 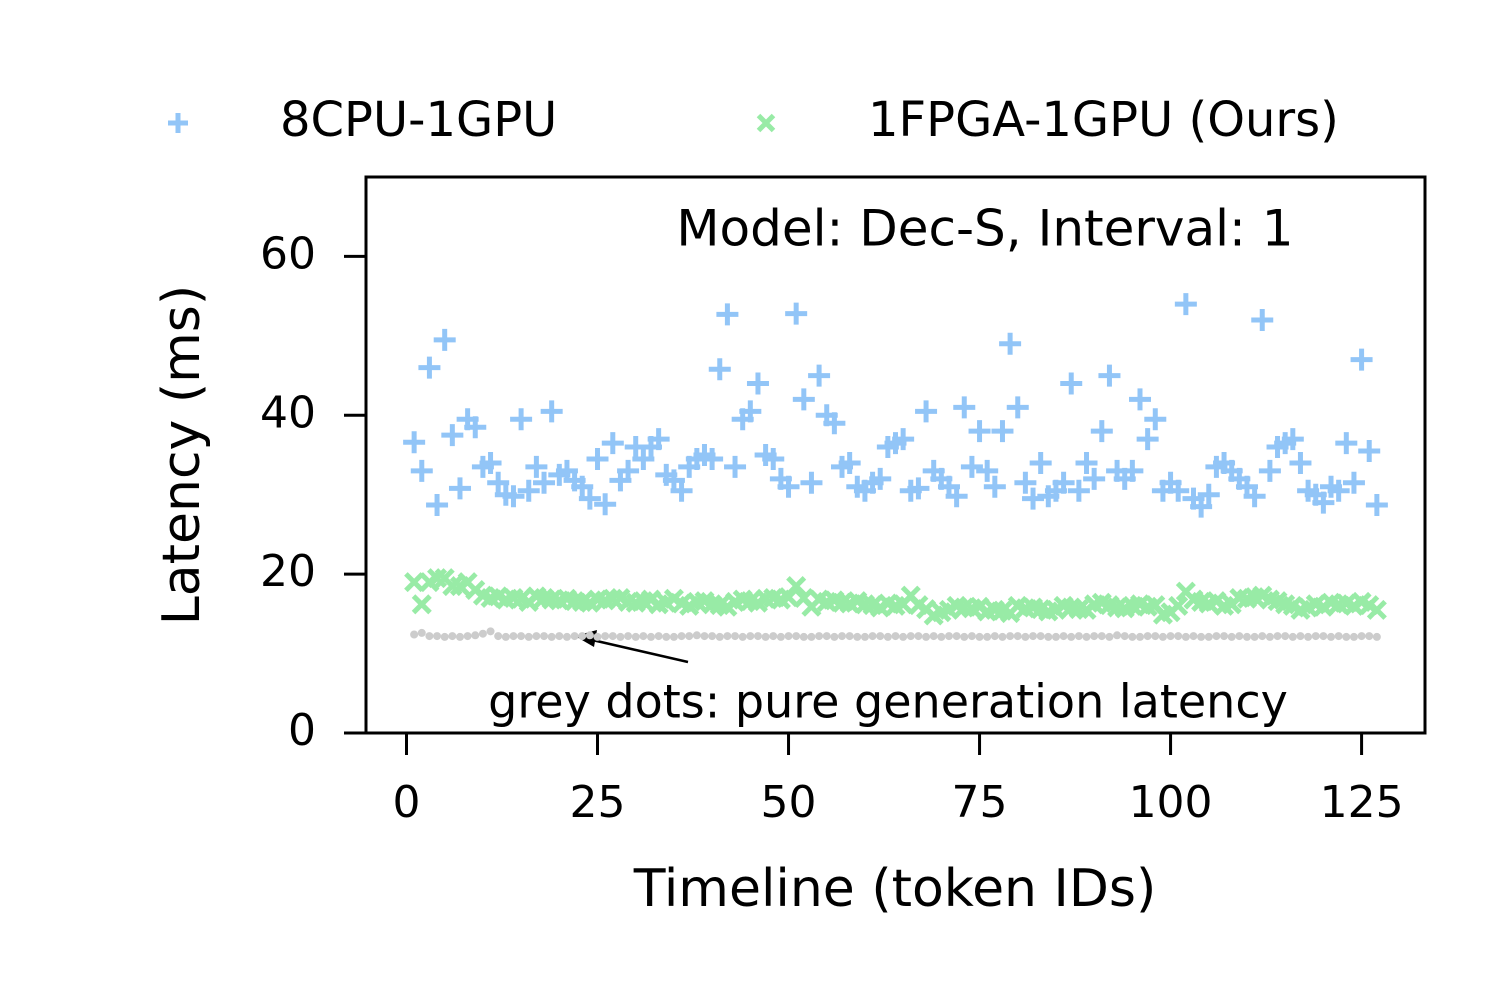 I want to click on x-axis-label: Timeline (token IDs), so click(x=895, y=889).